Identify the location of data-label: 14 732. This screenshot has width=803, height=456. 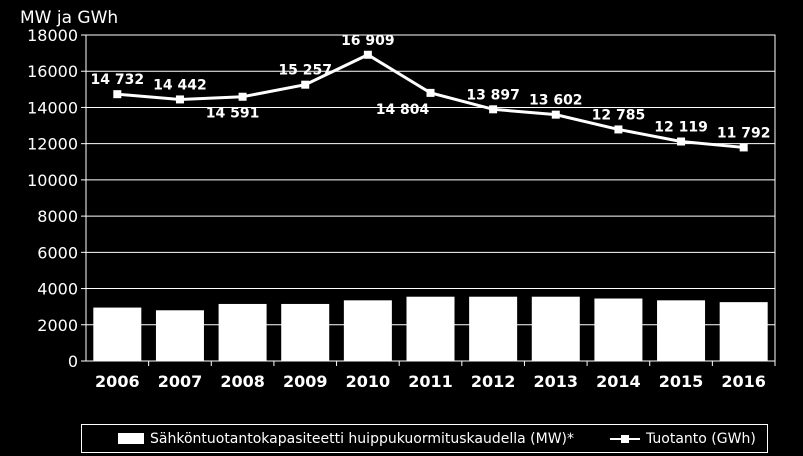
(118, 80).